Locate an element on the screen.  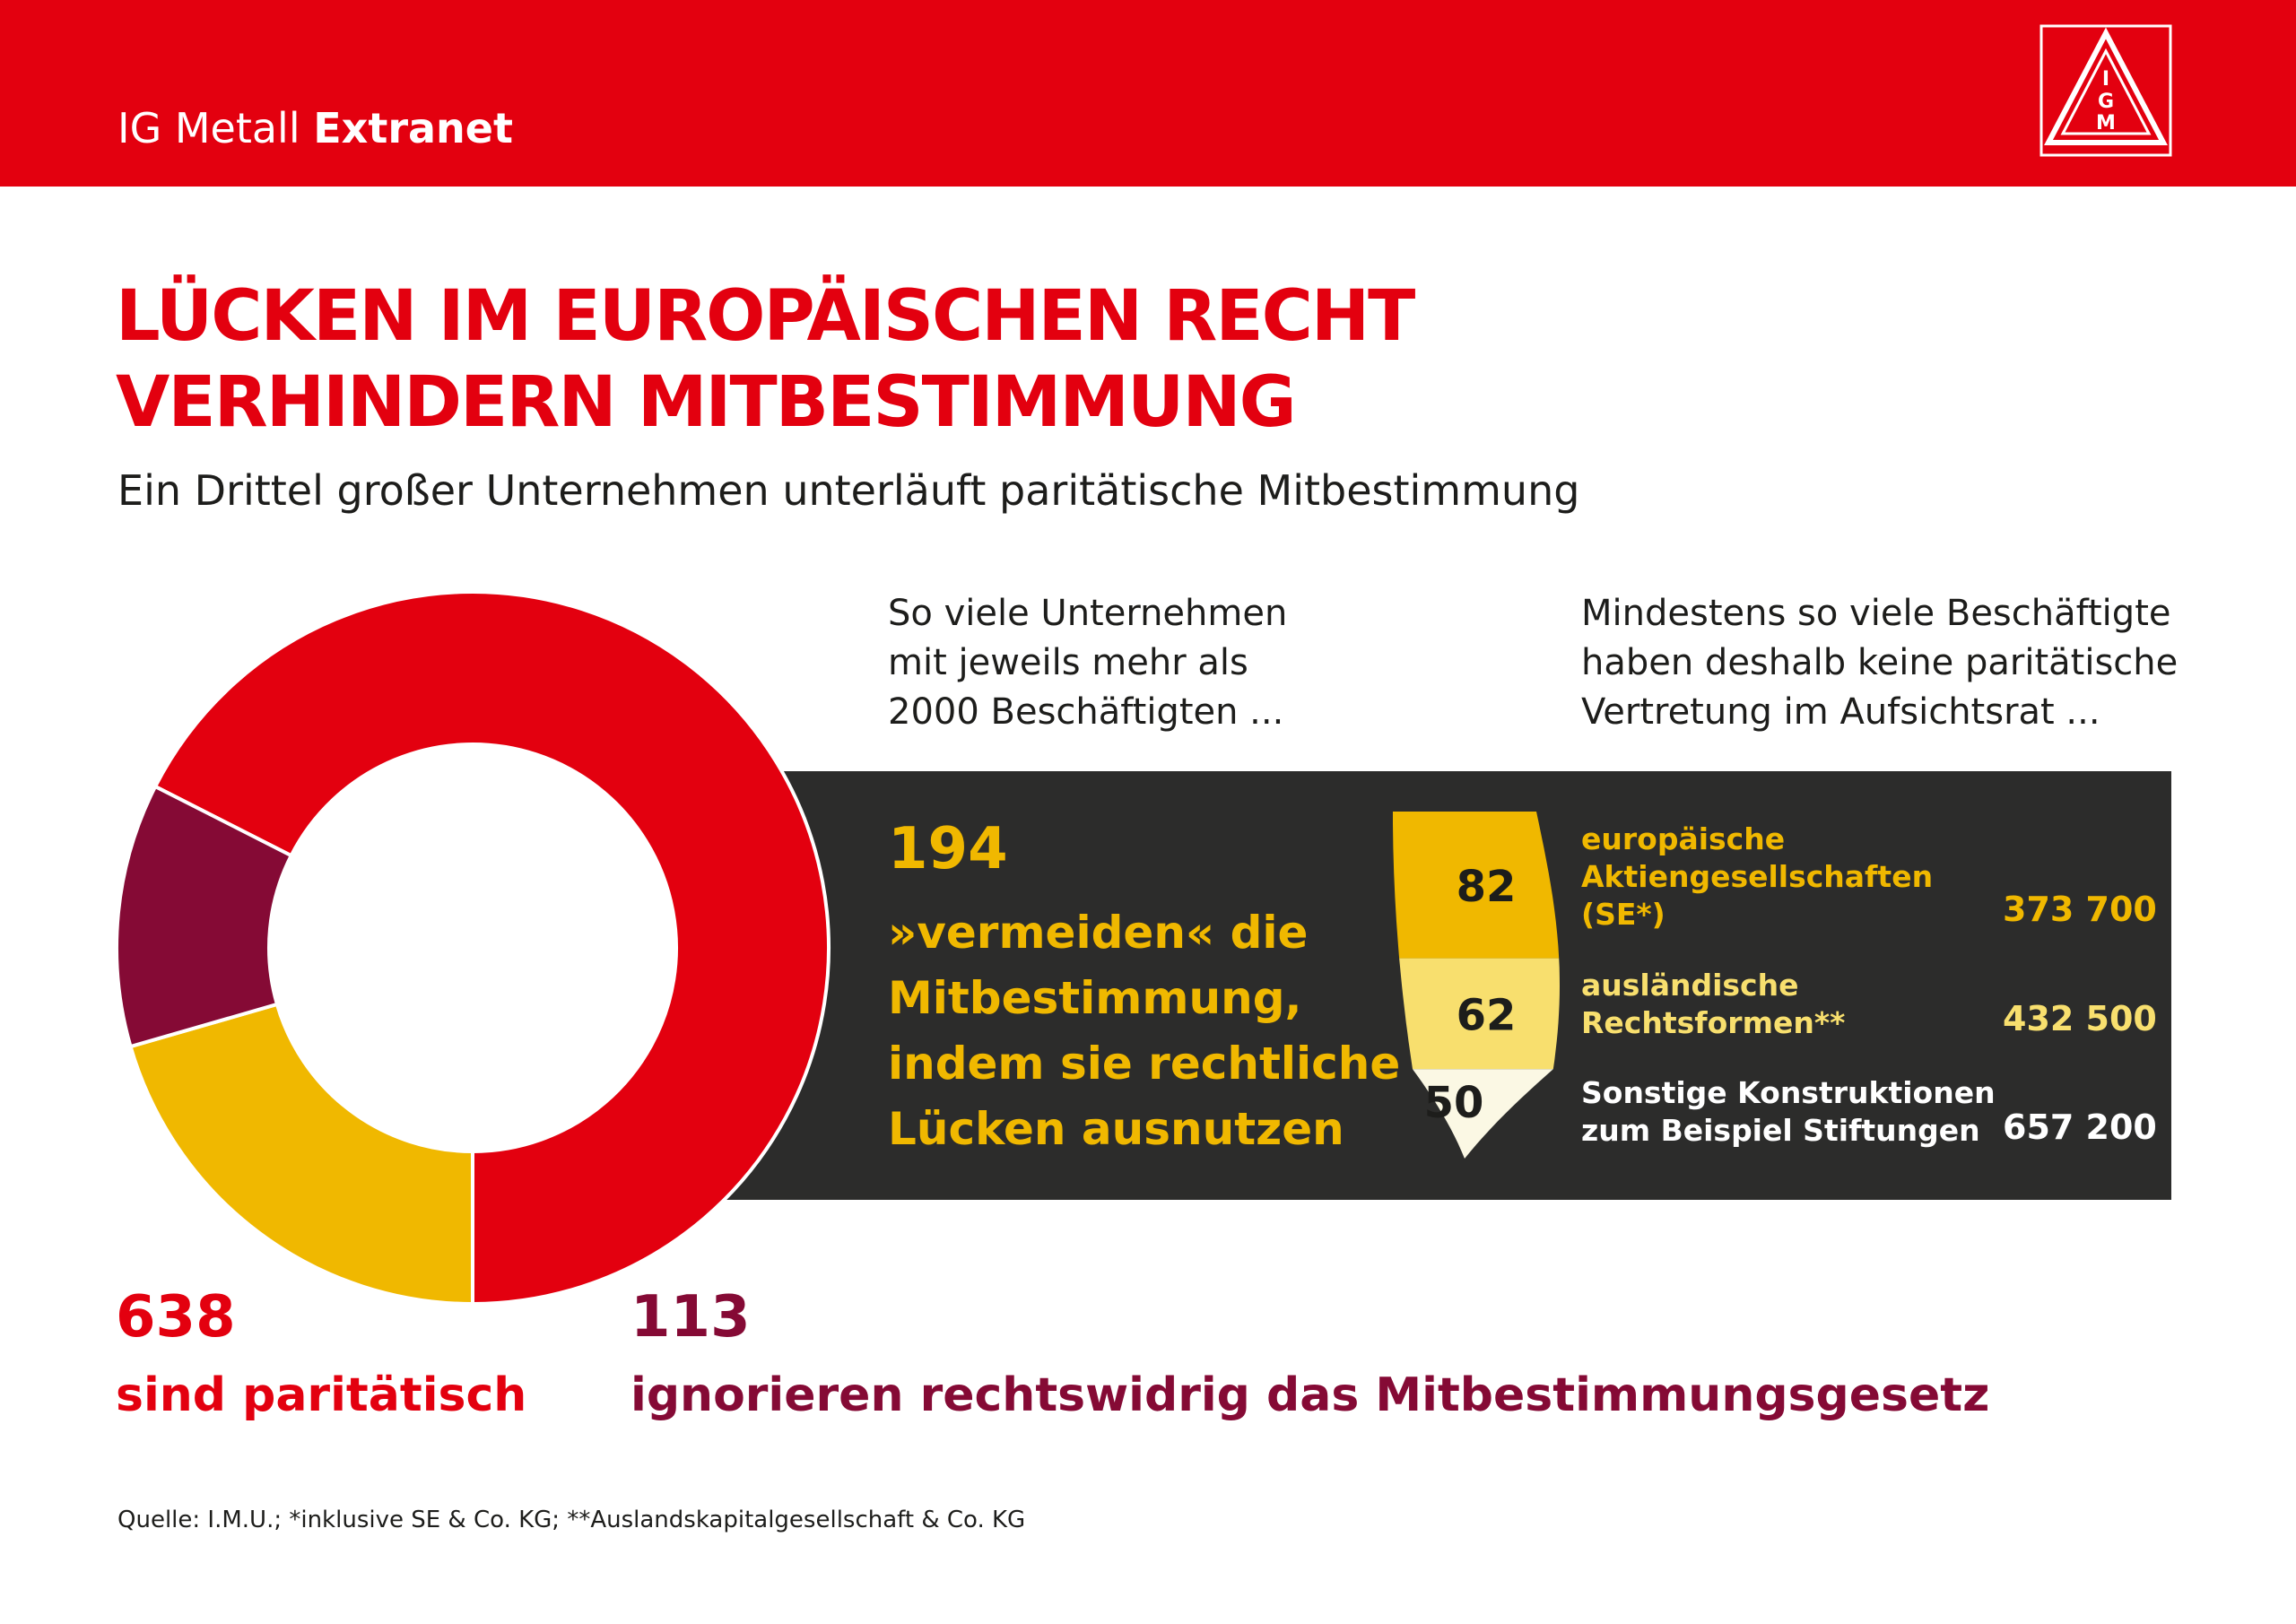
legend-value-other: 657 200 is located at coordinates (2080, 1127).